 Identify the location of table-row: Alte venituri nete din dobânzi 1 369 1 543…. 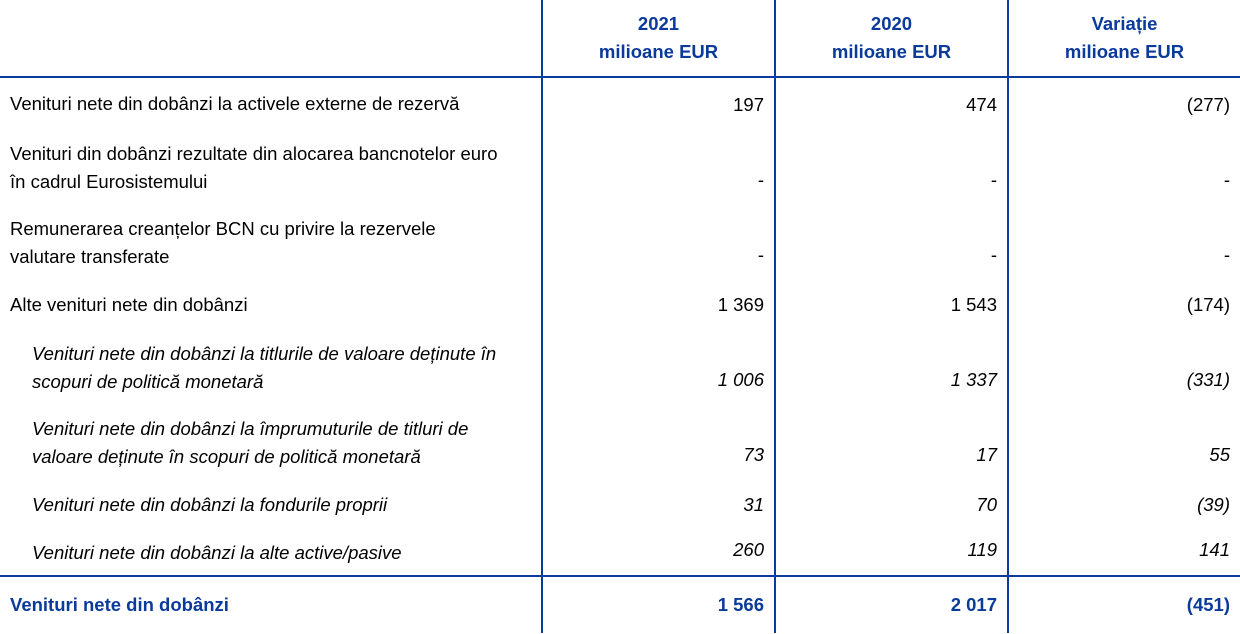
(620, 305).